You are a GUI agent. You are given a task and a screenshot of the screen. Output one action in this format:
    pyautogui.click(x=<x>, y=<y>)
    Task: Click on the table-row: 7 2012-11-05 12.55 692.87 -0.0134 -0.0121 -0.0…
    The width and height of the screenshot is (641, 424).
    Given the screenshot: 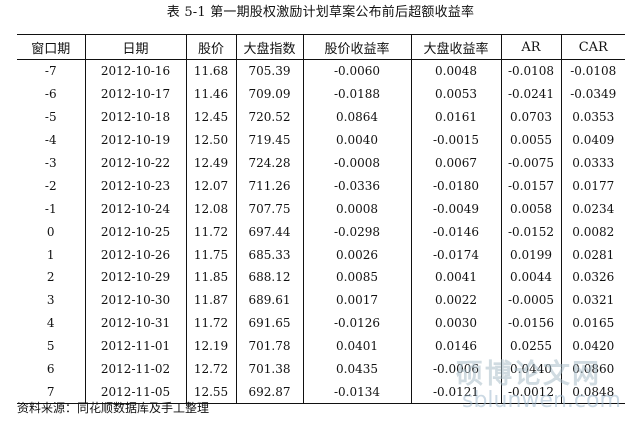 What is the action you would take?
    pyautogui.click(x=321, y=392)
    